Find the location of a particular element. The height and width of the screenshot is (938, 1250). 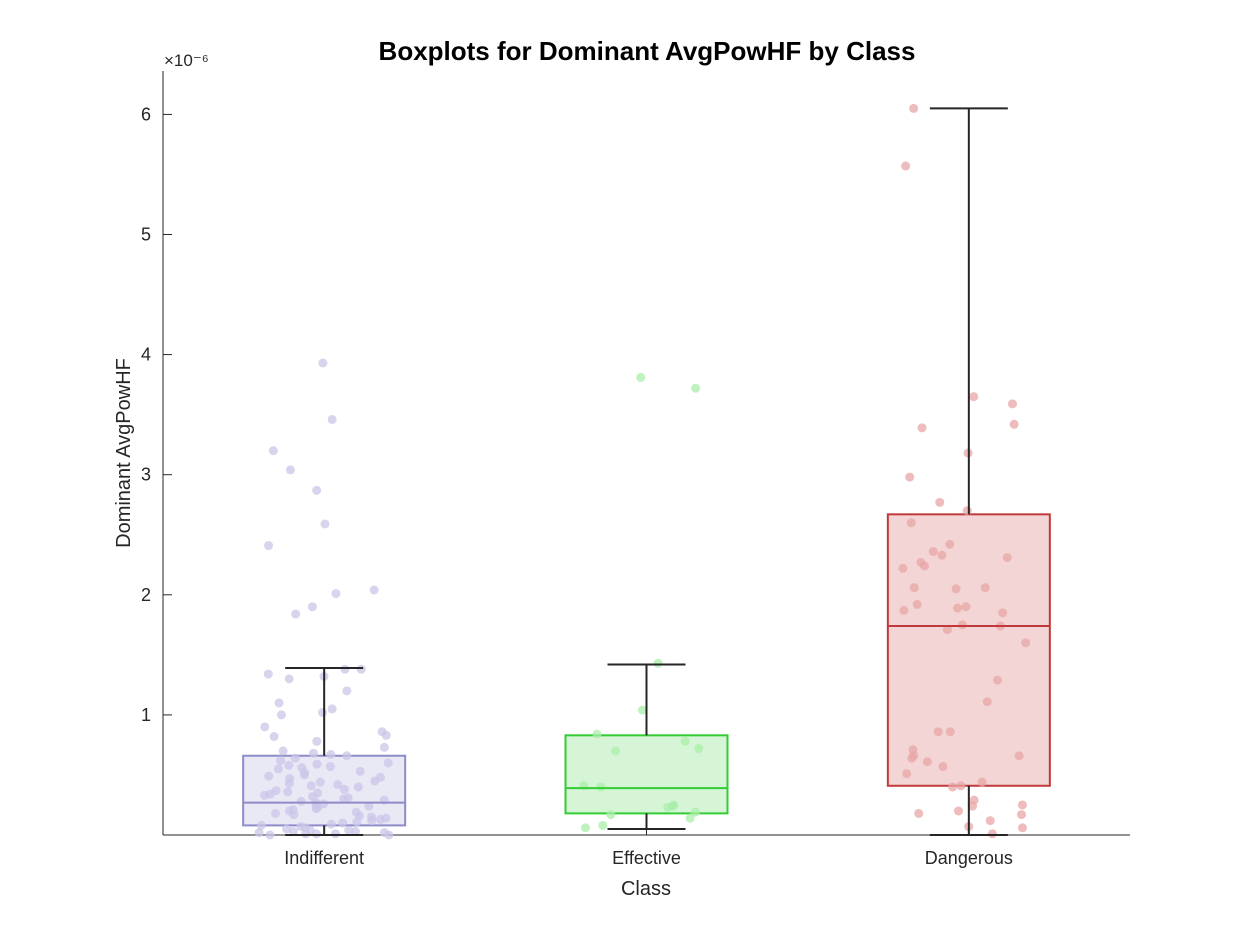

y-tick-label: 5 is located at coordinates (146, 235).